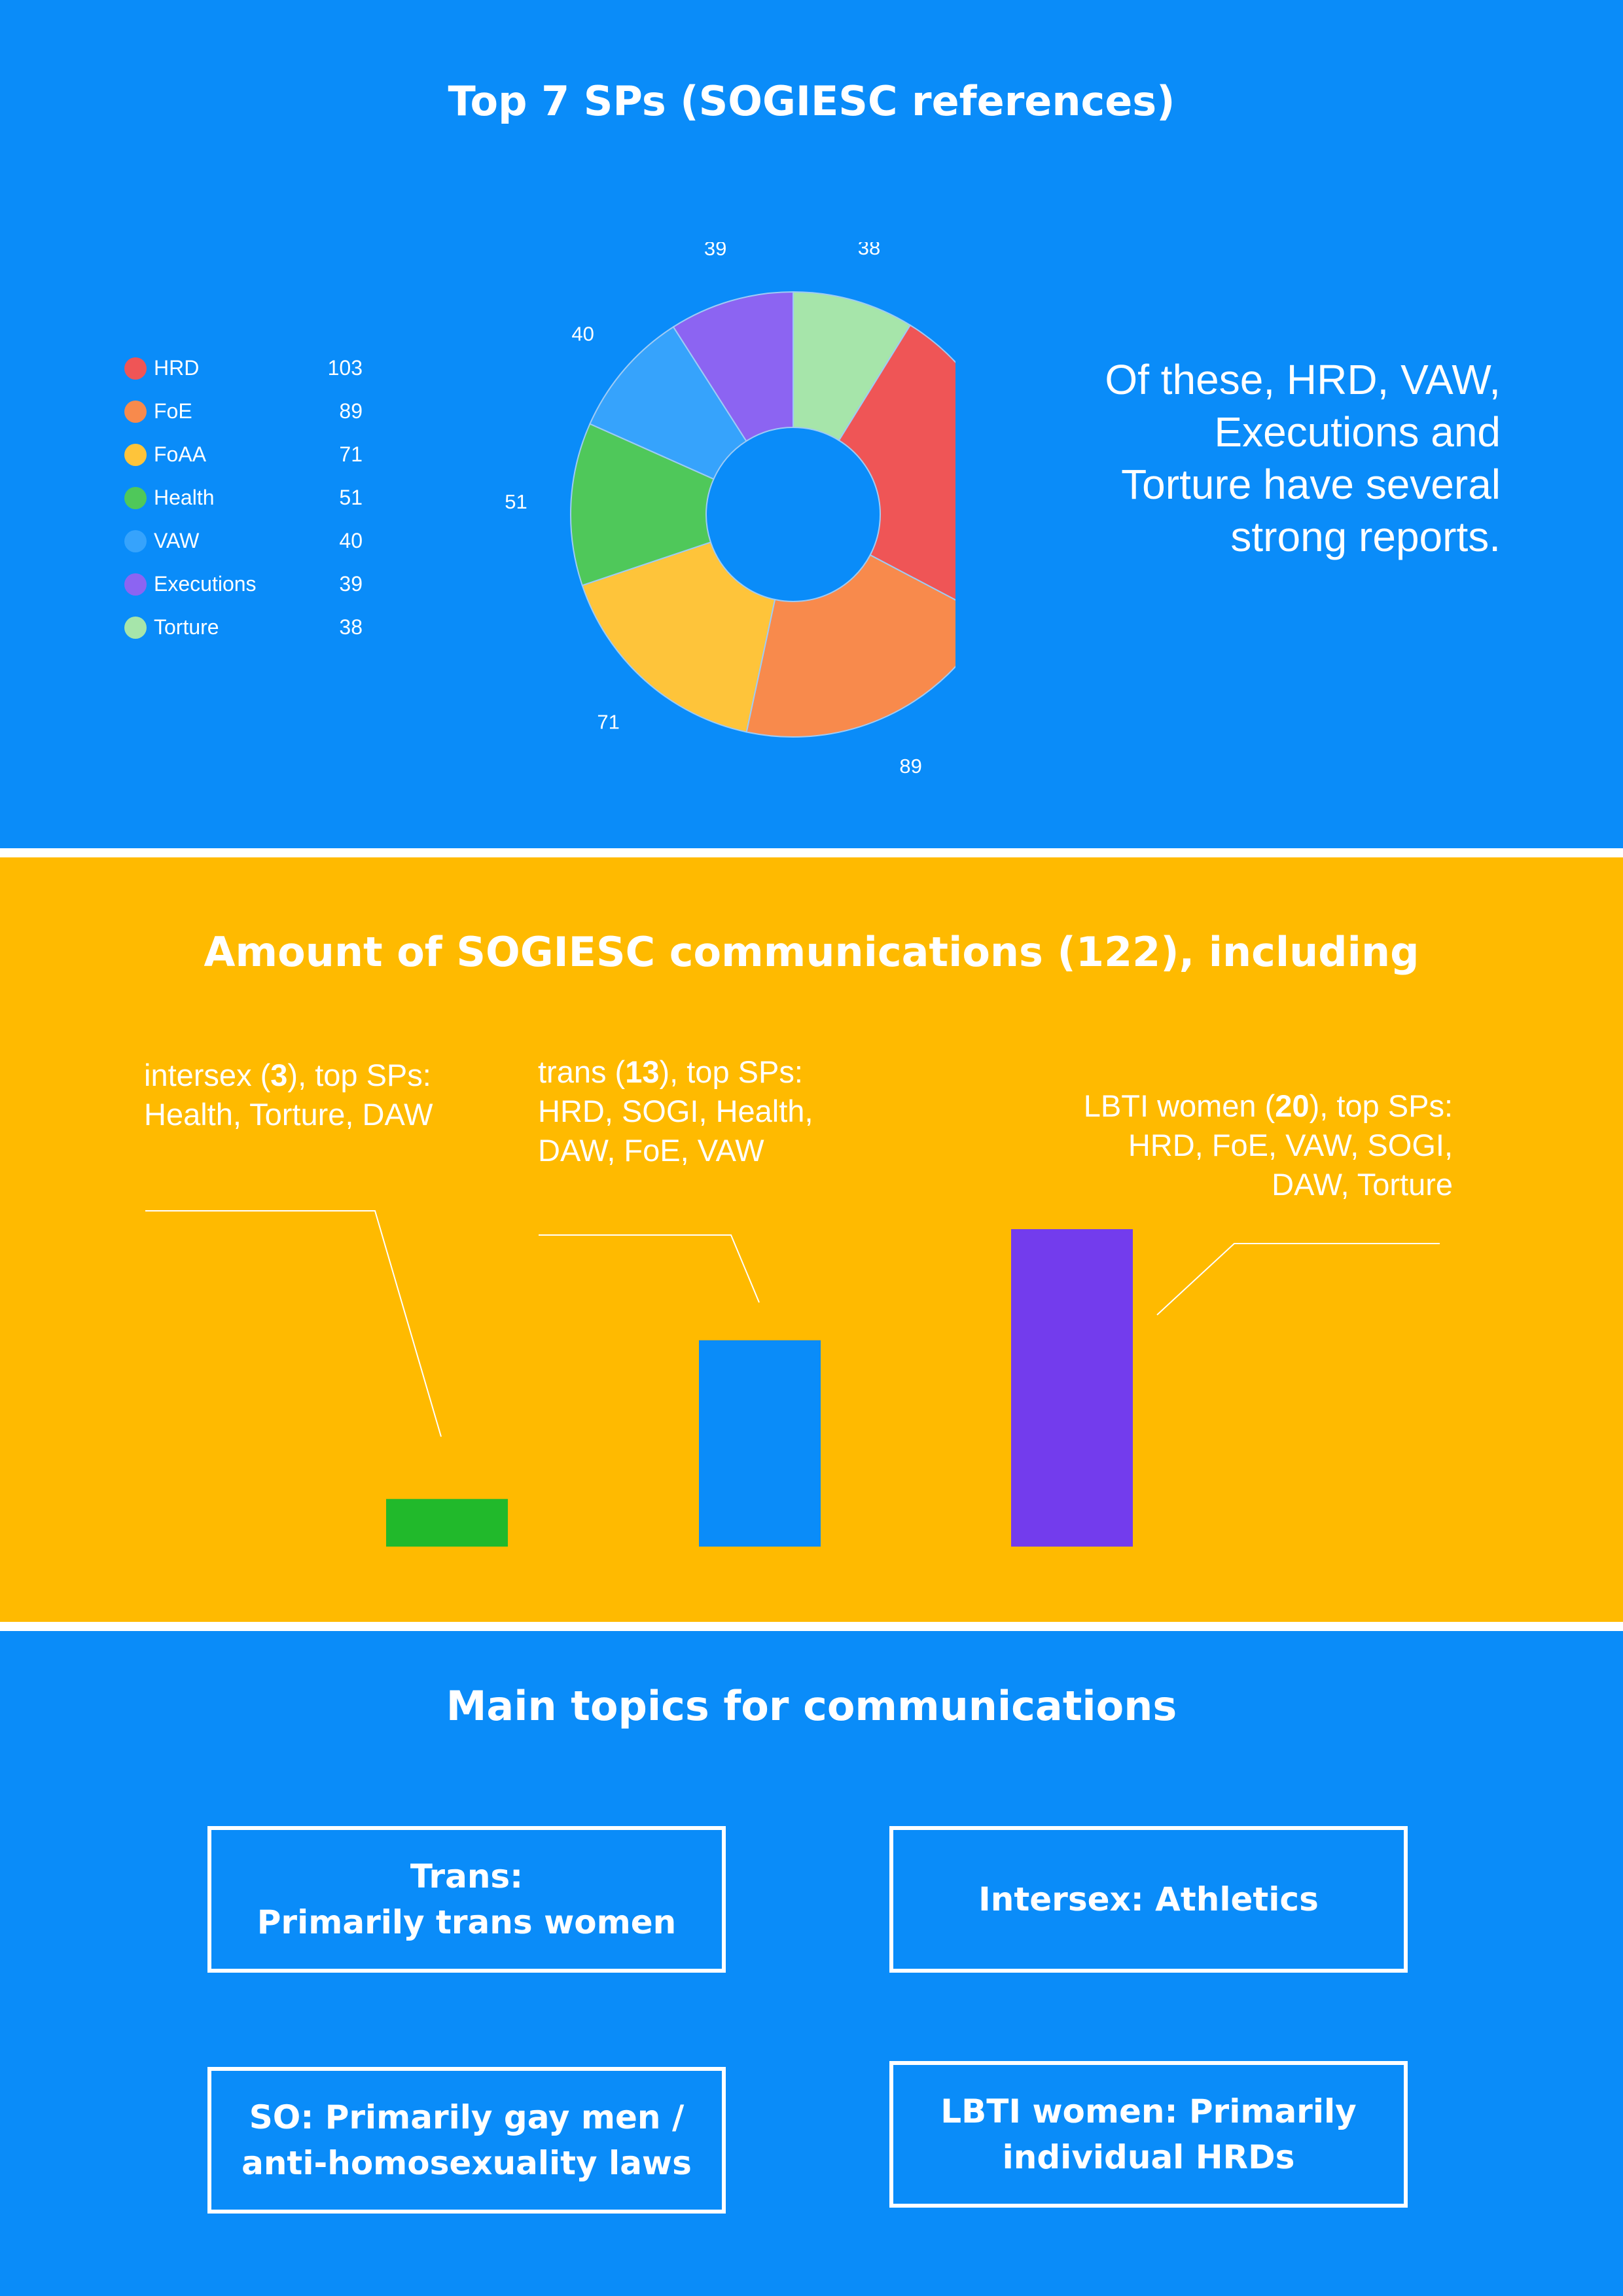 This screenshot has height=2296, width=1623. I want to click on donut-slice-hrd, so click(896, 463).